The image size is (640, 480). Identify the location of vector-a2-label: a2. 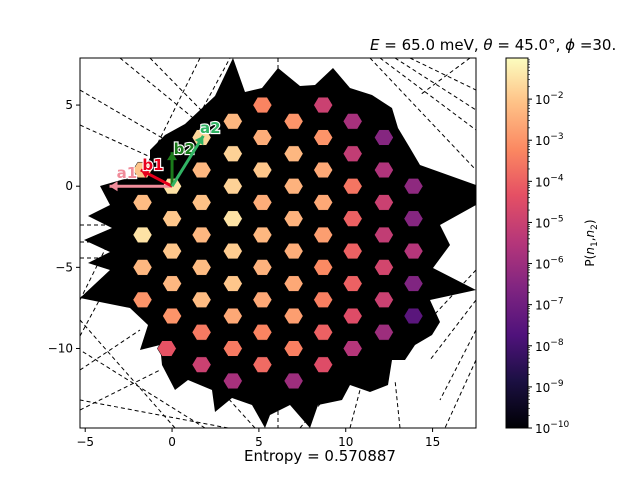
(210, 128).